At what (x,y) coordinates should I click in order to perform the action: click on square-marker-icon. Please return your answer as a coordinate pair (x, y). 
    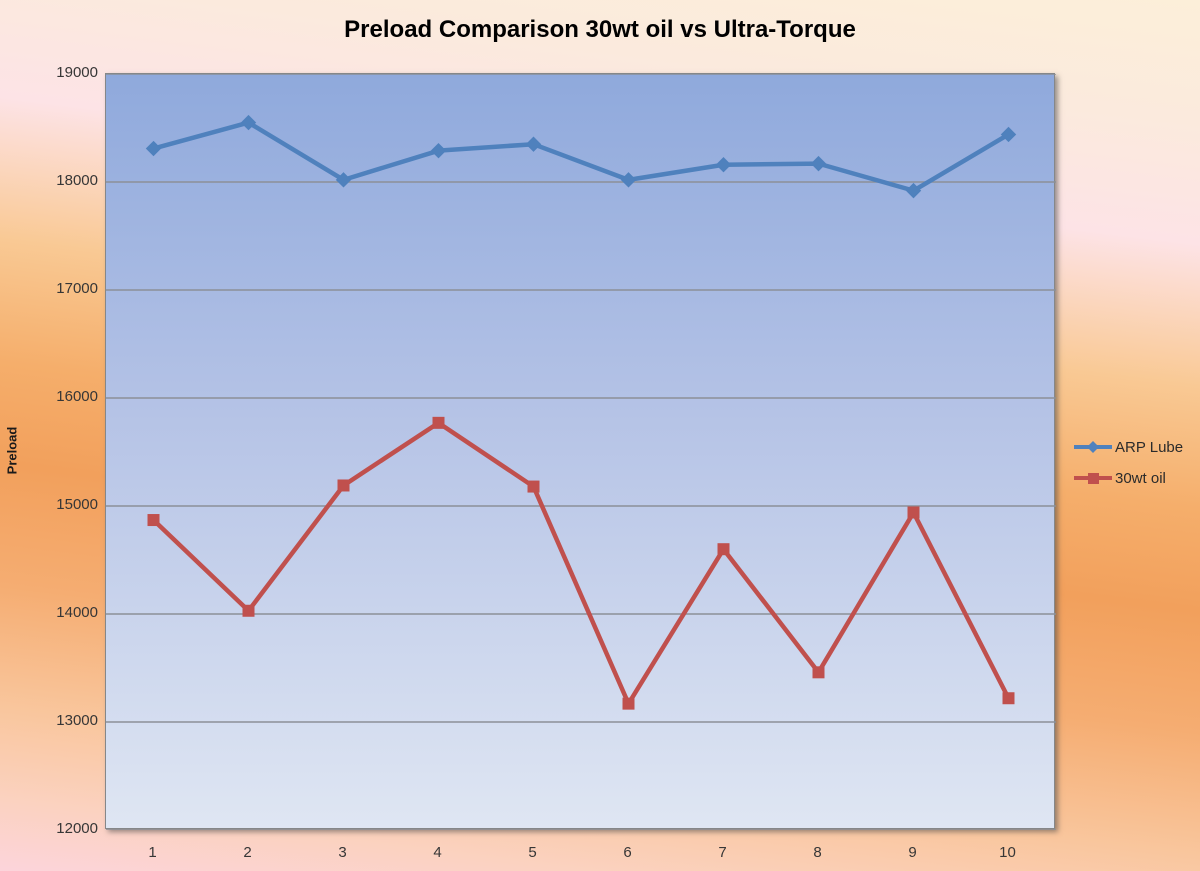
    Looking at the image, I should click on (1093, 478).